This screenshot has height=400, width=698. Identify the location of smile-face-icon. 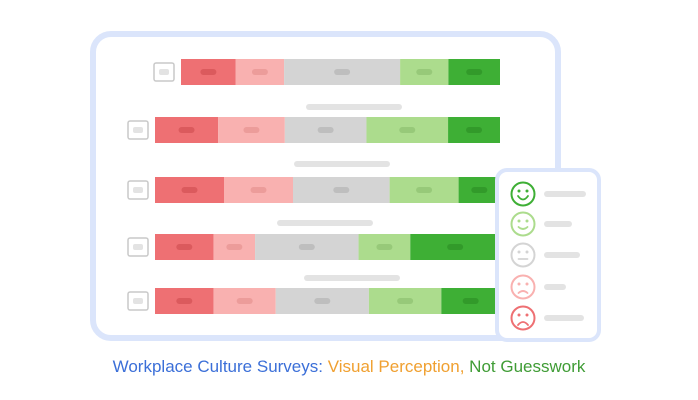
(523, 224).